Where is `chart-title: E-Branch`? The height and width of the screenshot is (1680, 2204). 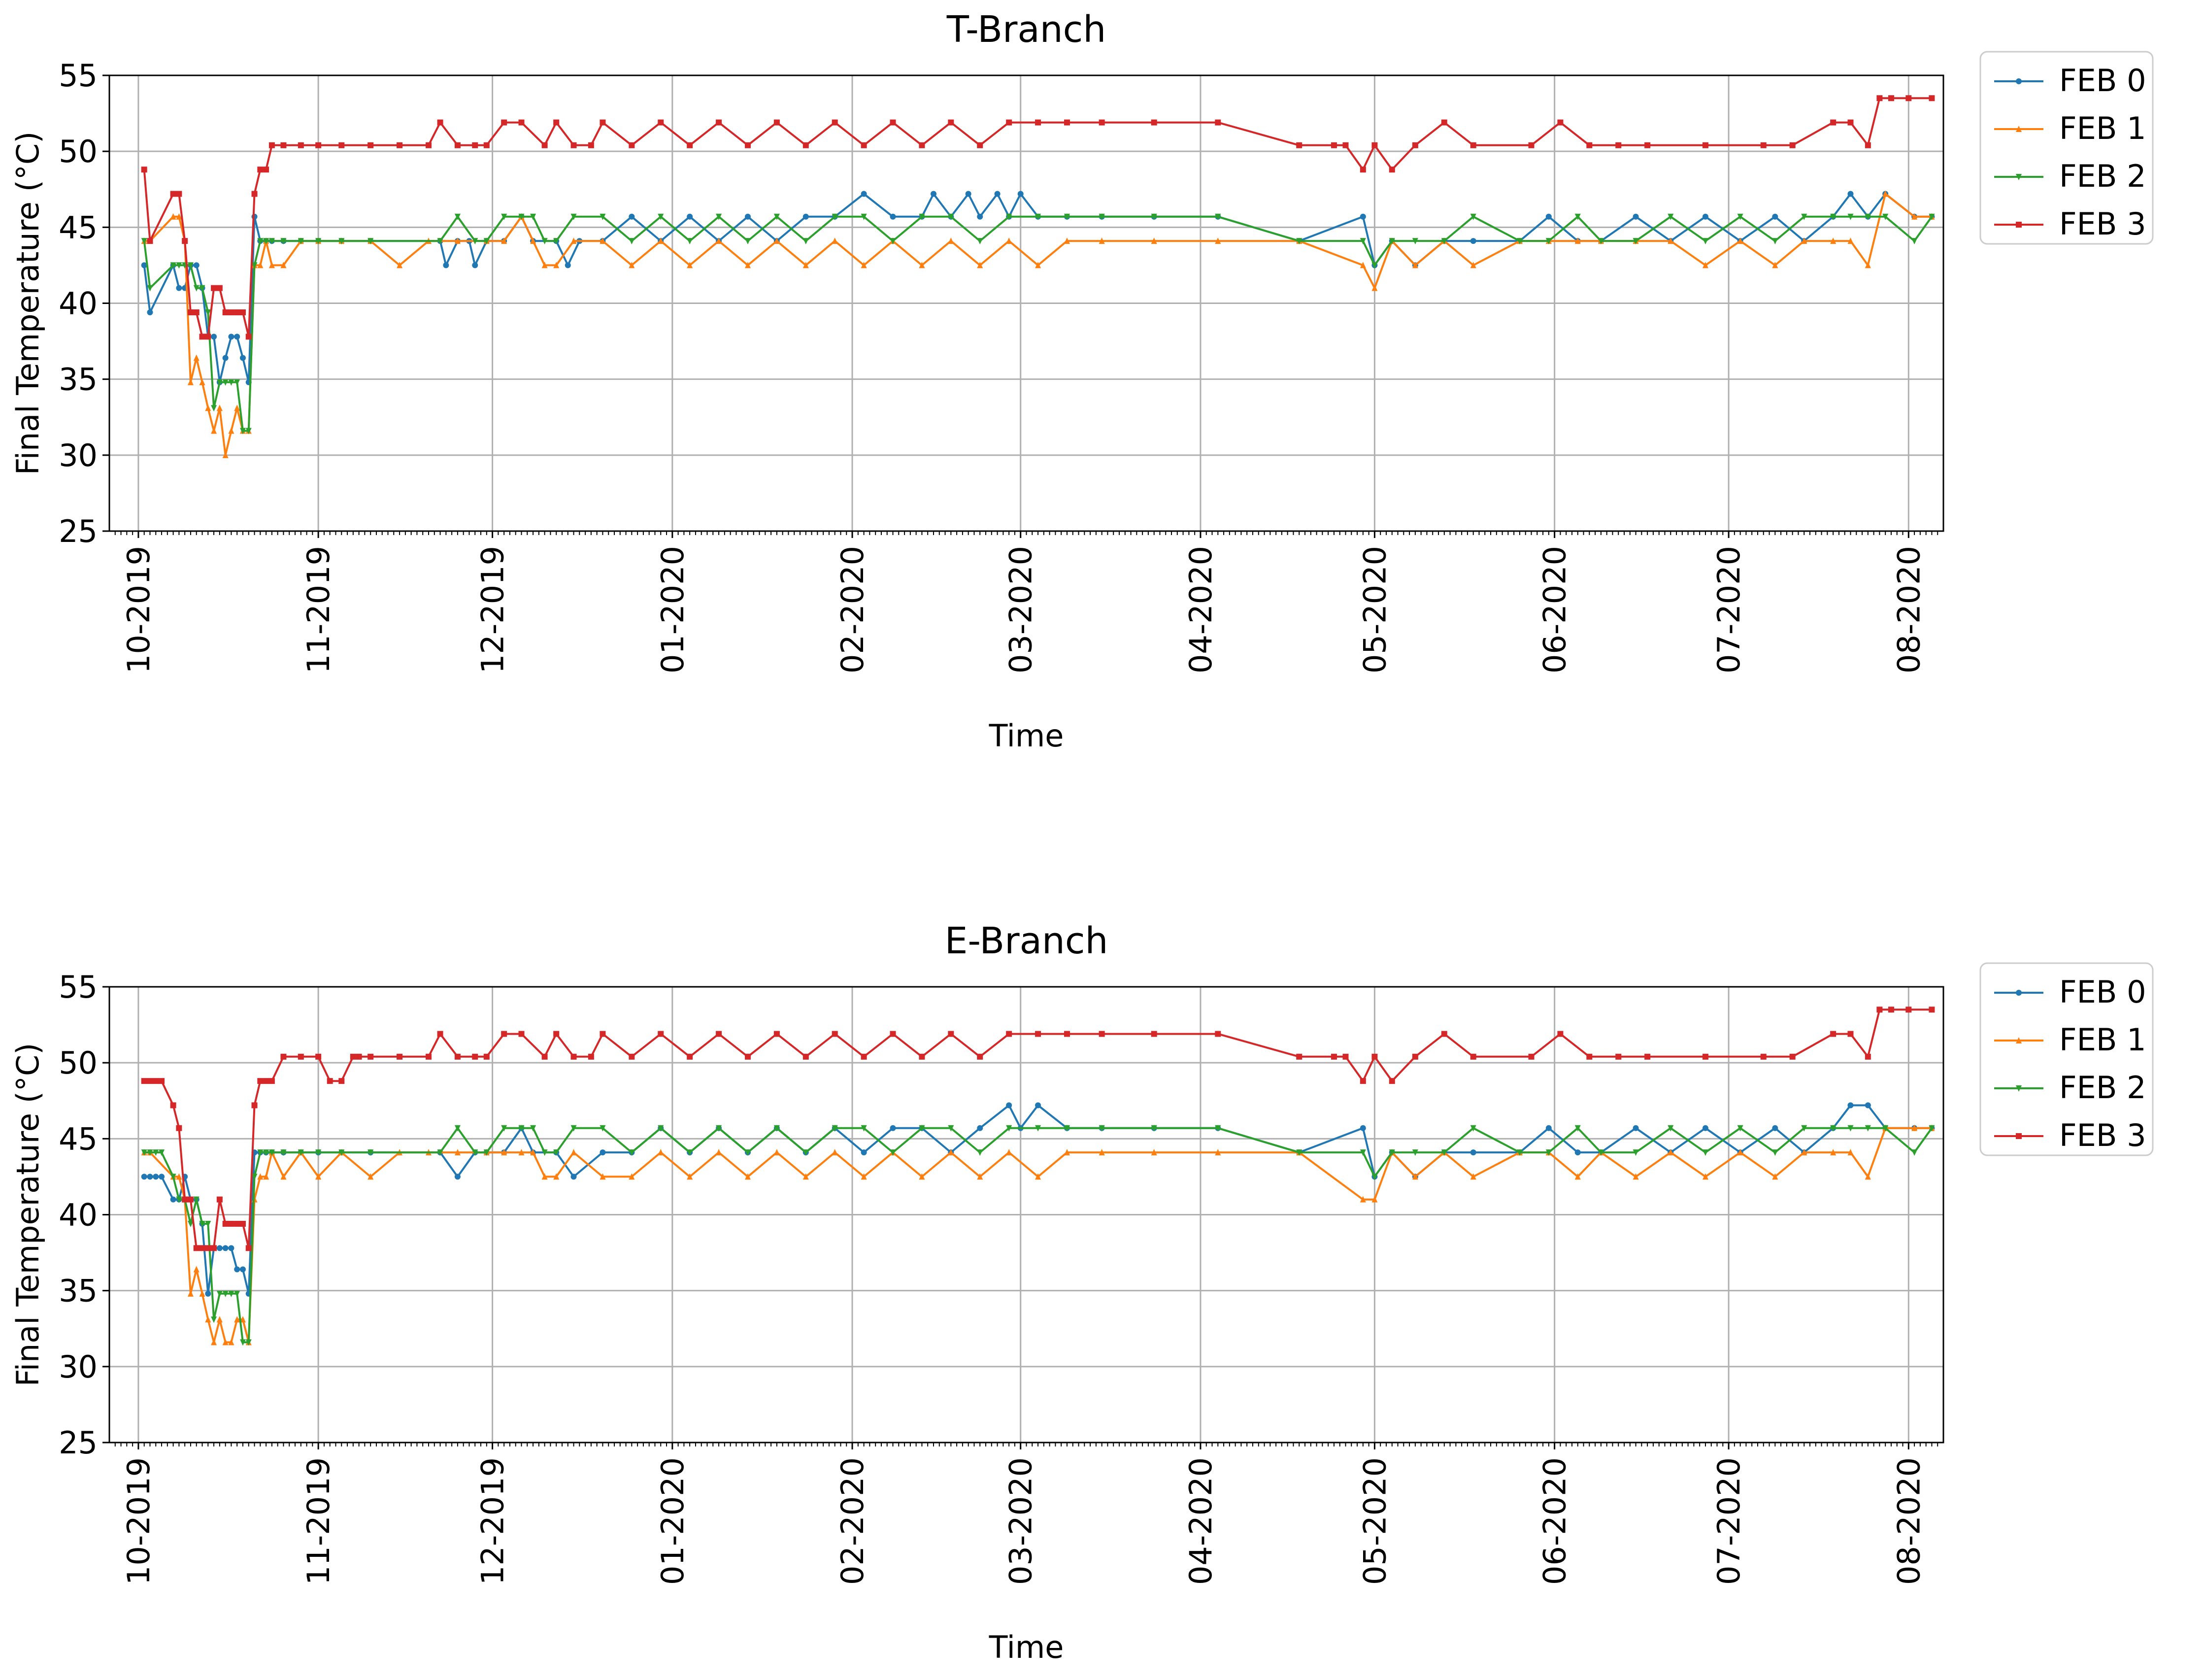 chart-title: E-Branch is located at coordinates (1026, 941).